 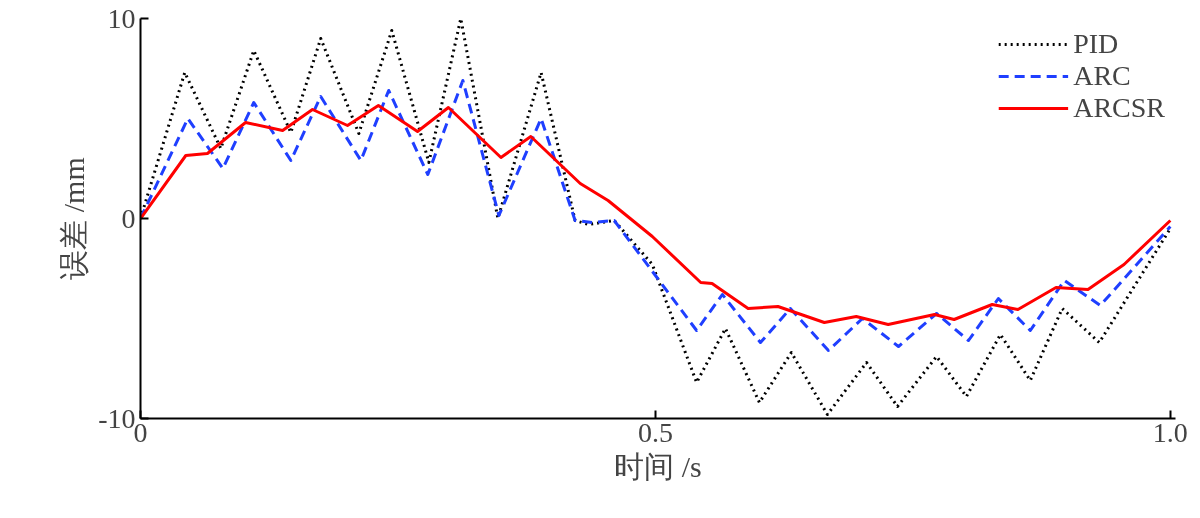 I want to click on legend-label: PID, so click(x=1096, y=44).